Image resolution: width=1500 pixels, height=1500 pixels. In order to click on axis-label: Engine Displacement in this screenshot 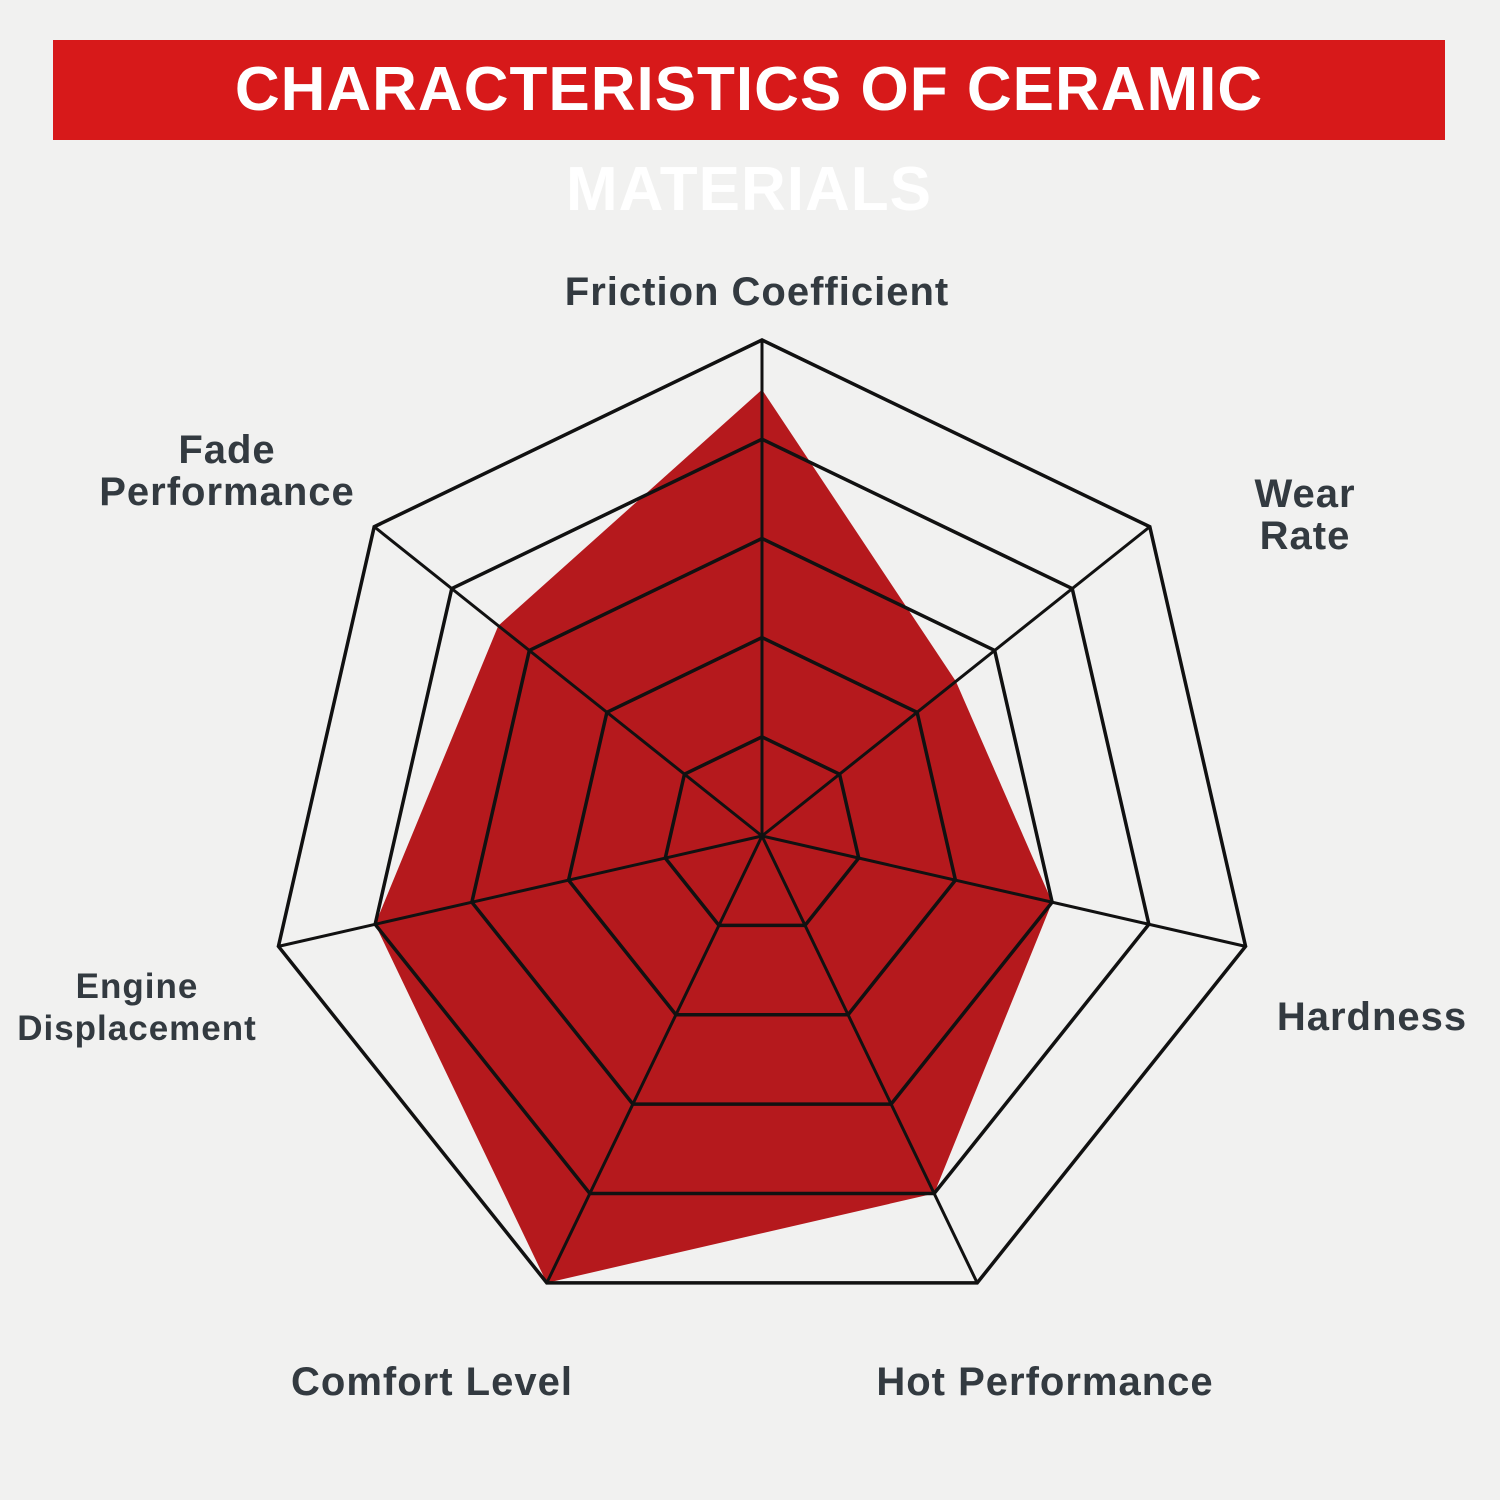, I will do `click(137, 1007)`.